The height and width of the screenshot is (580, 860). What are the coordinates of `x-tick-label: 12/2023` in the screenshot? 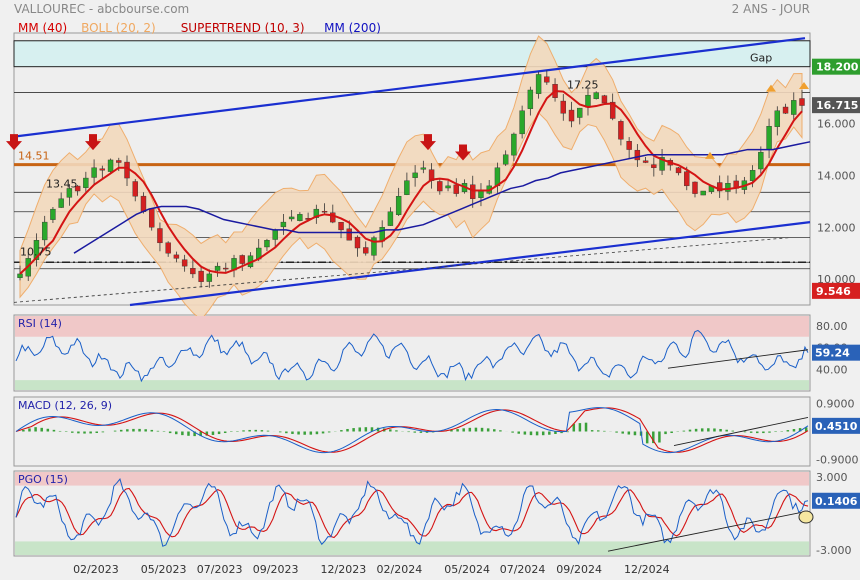 It's located at (344, 569).